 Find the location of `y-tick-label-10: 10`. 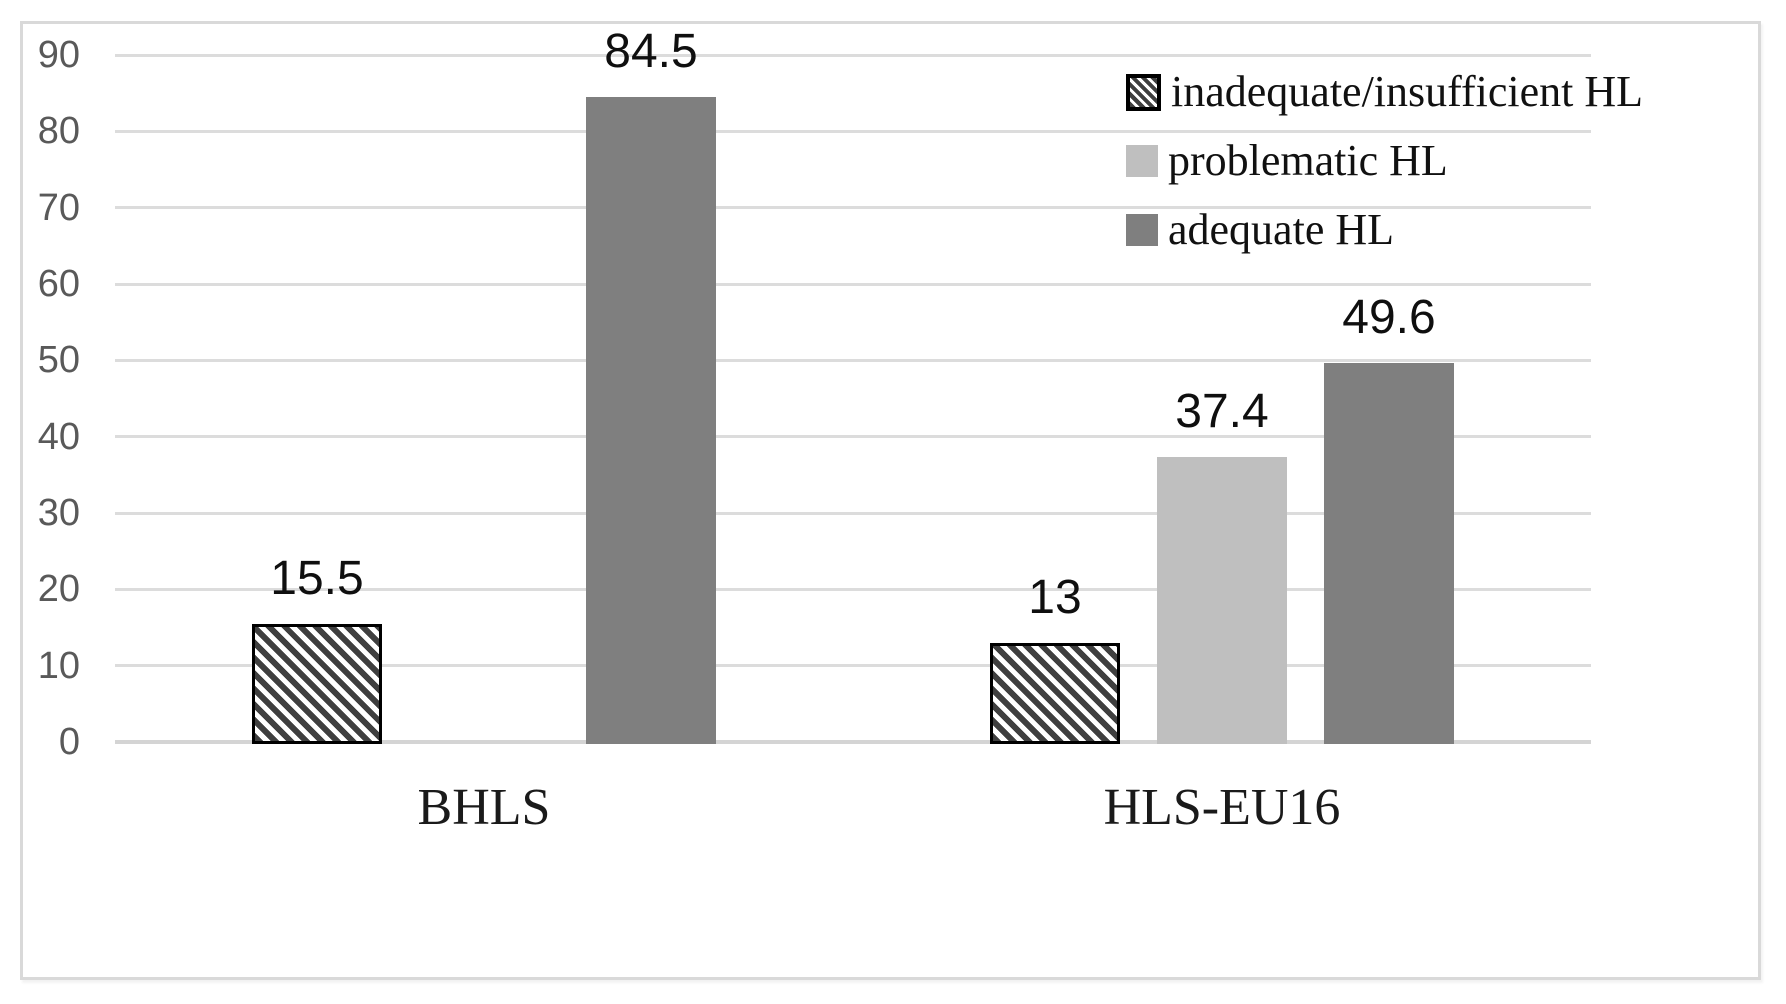

y-tick-label-10: 10 is located at coordinates (58, 665).